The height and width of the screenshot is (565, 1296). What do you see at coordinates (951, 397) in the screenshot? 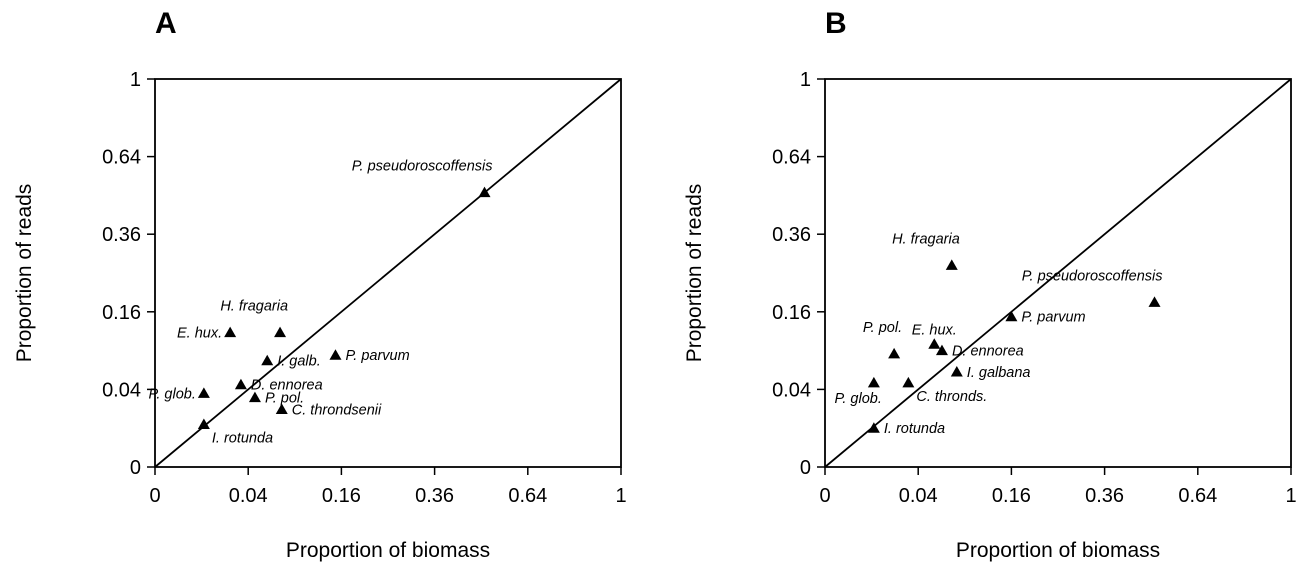
I see `data-point-label: C. thronds.` at bounding box center [951, 397].